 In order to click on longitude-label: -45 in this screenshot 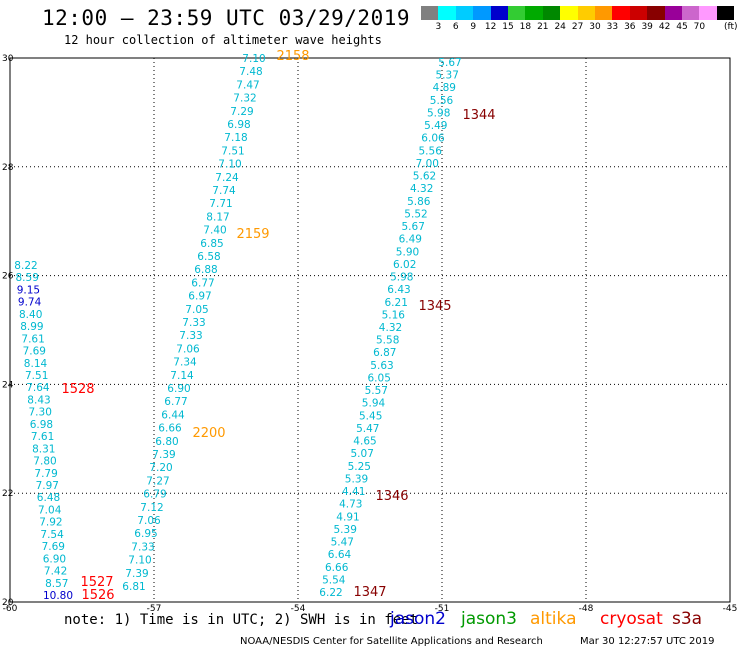, I will do `click(730, 609)`.